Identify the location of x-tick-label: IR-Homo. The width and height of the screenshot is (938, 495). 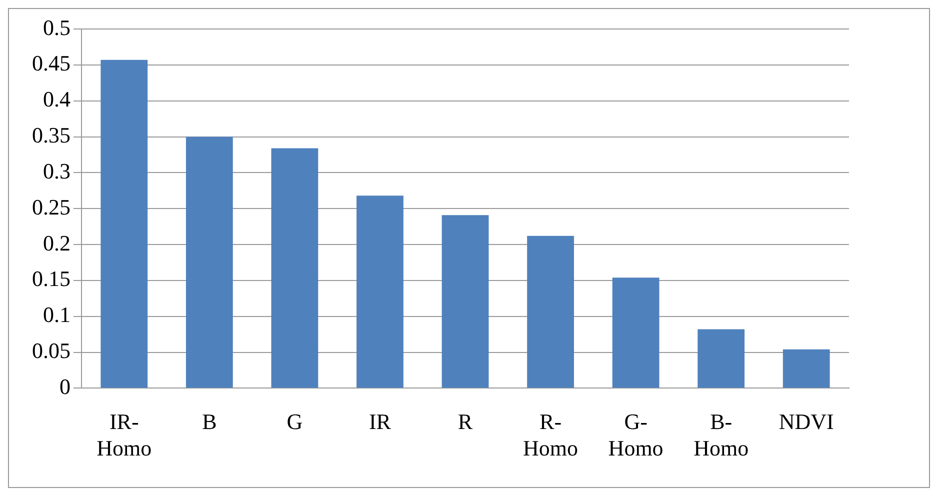
(124, 435).